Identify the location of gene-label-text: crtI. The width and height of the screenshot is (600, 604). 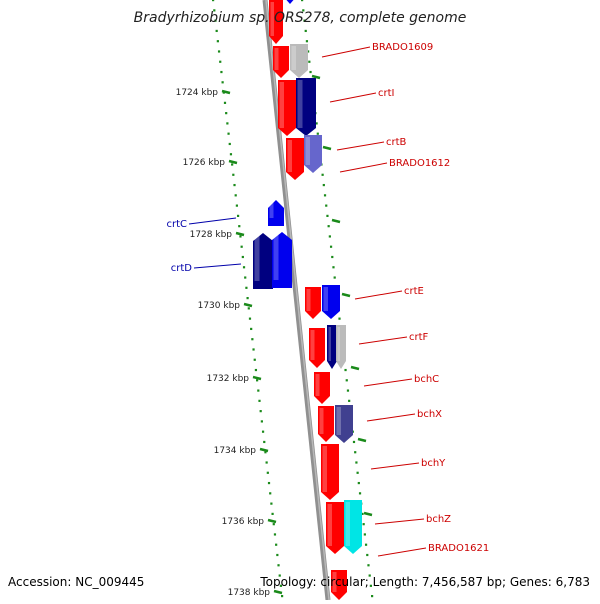
(386, 93).